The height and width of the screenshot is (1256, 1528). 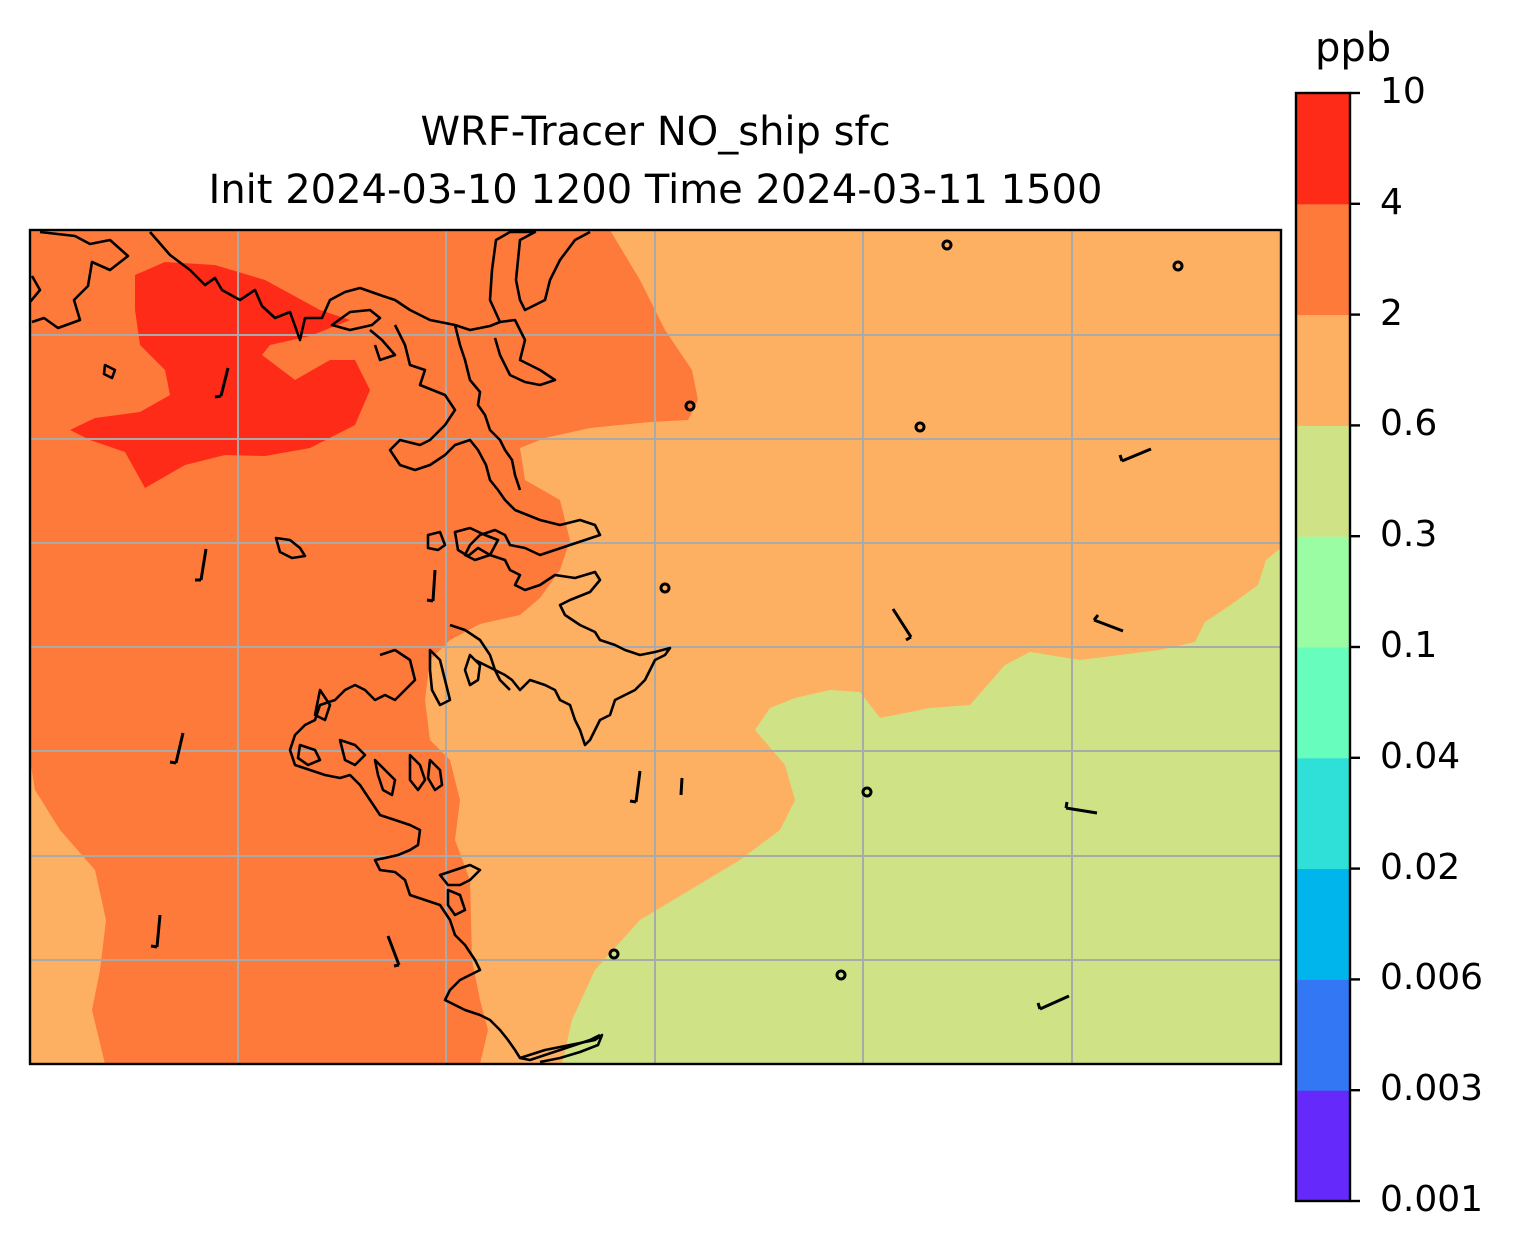 What do you see at coordinates (655, 132) in the screenshot?
I see `map-title-line1: WRF-Tracer NO_ship sfc` at bounding box center [655, 132].